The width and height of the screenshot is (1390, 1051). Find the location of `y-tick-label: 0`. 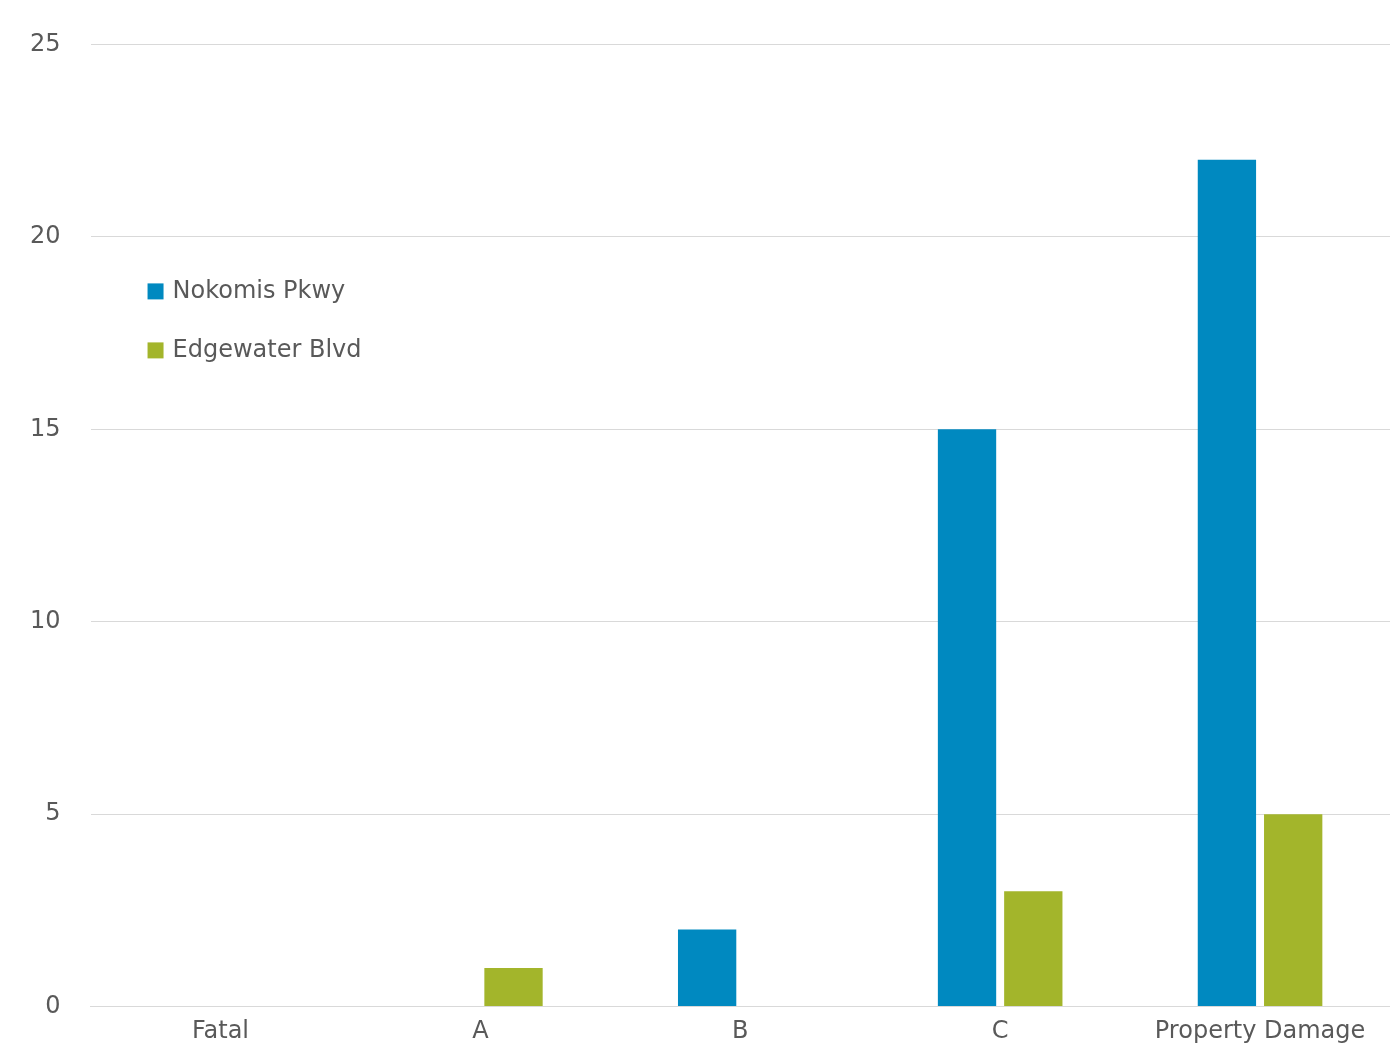

y-tick-label: 0 is located at coordinates (53, 1004).